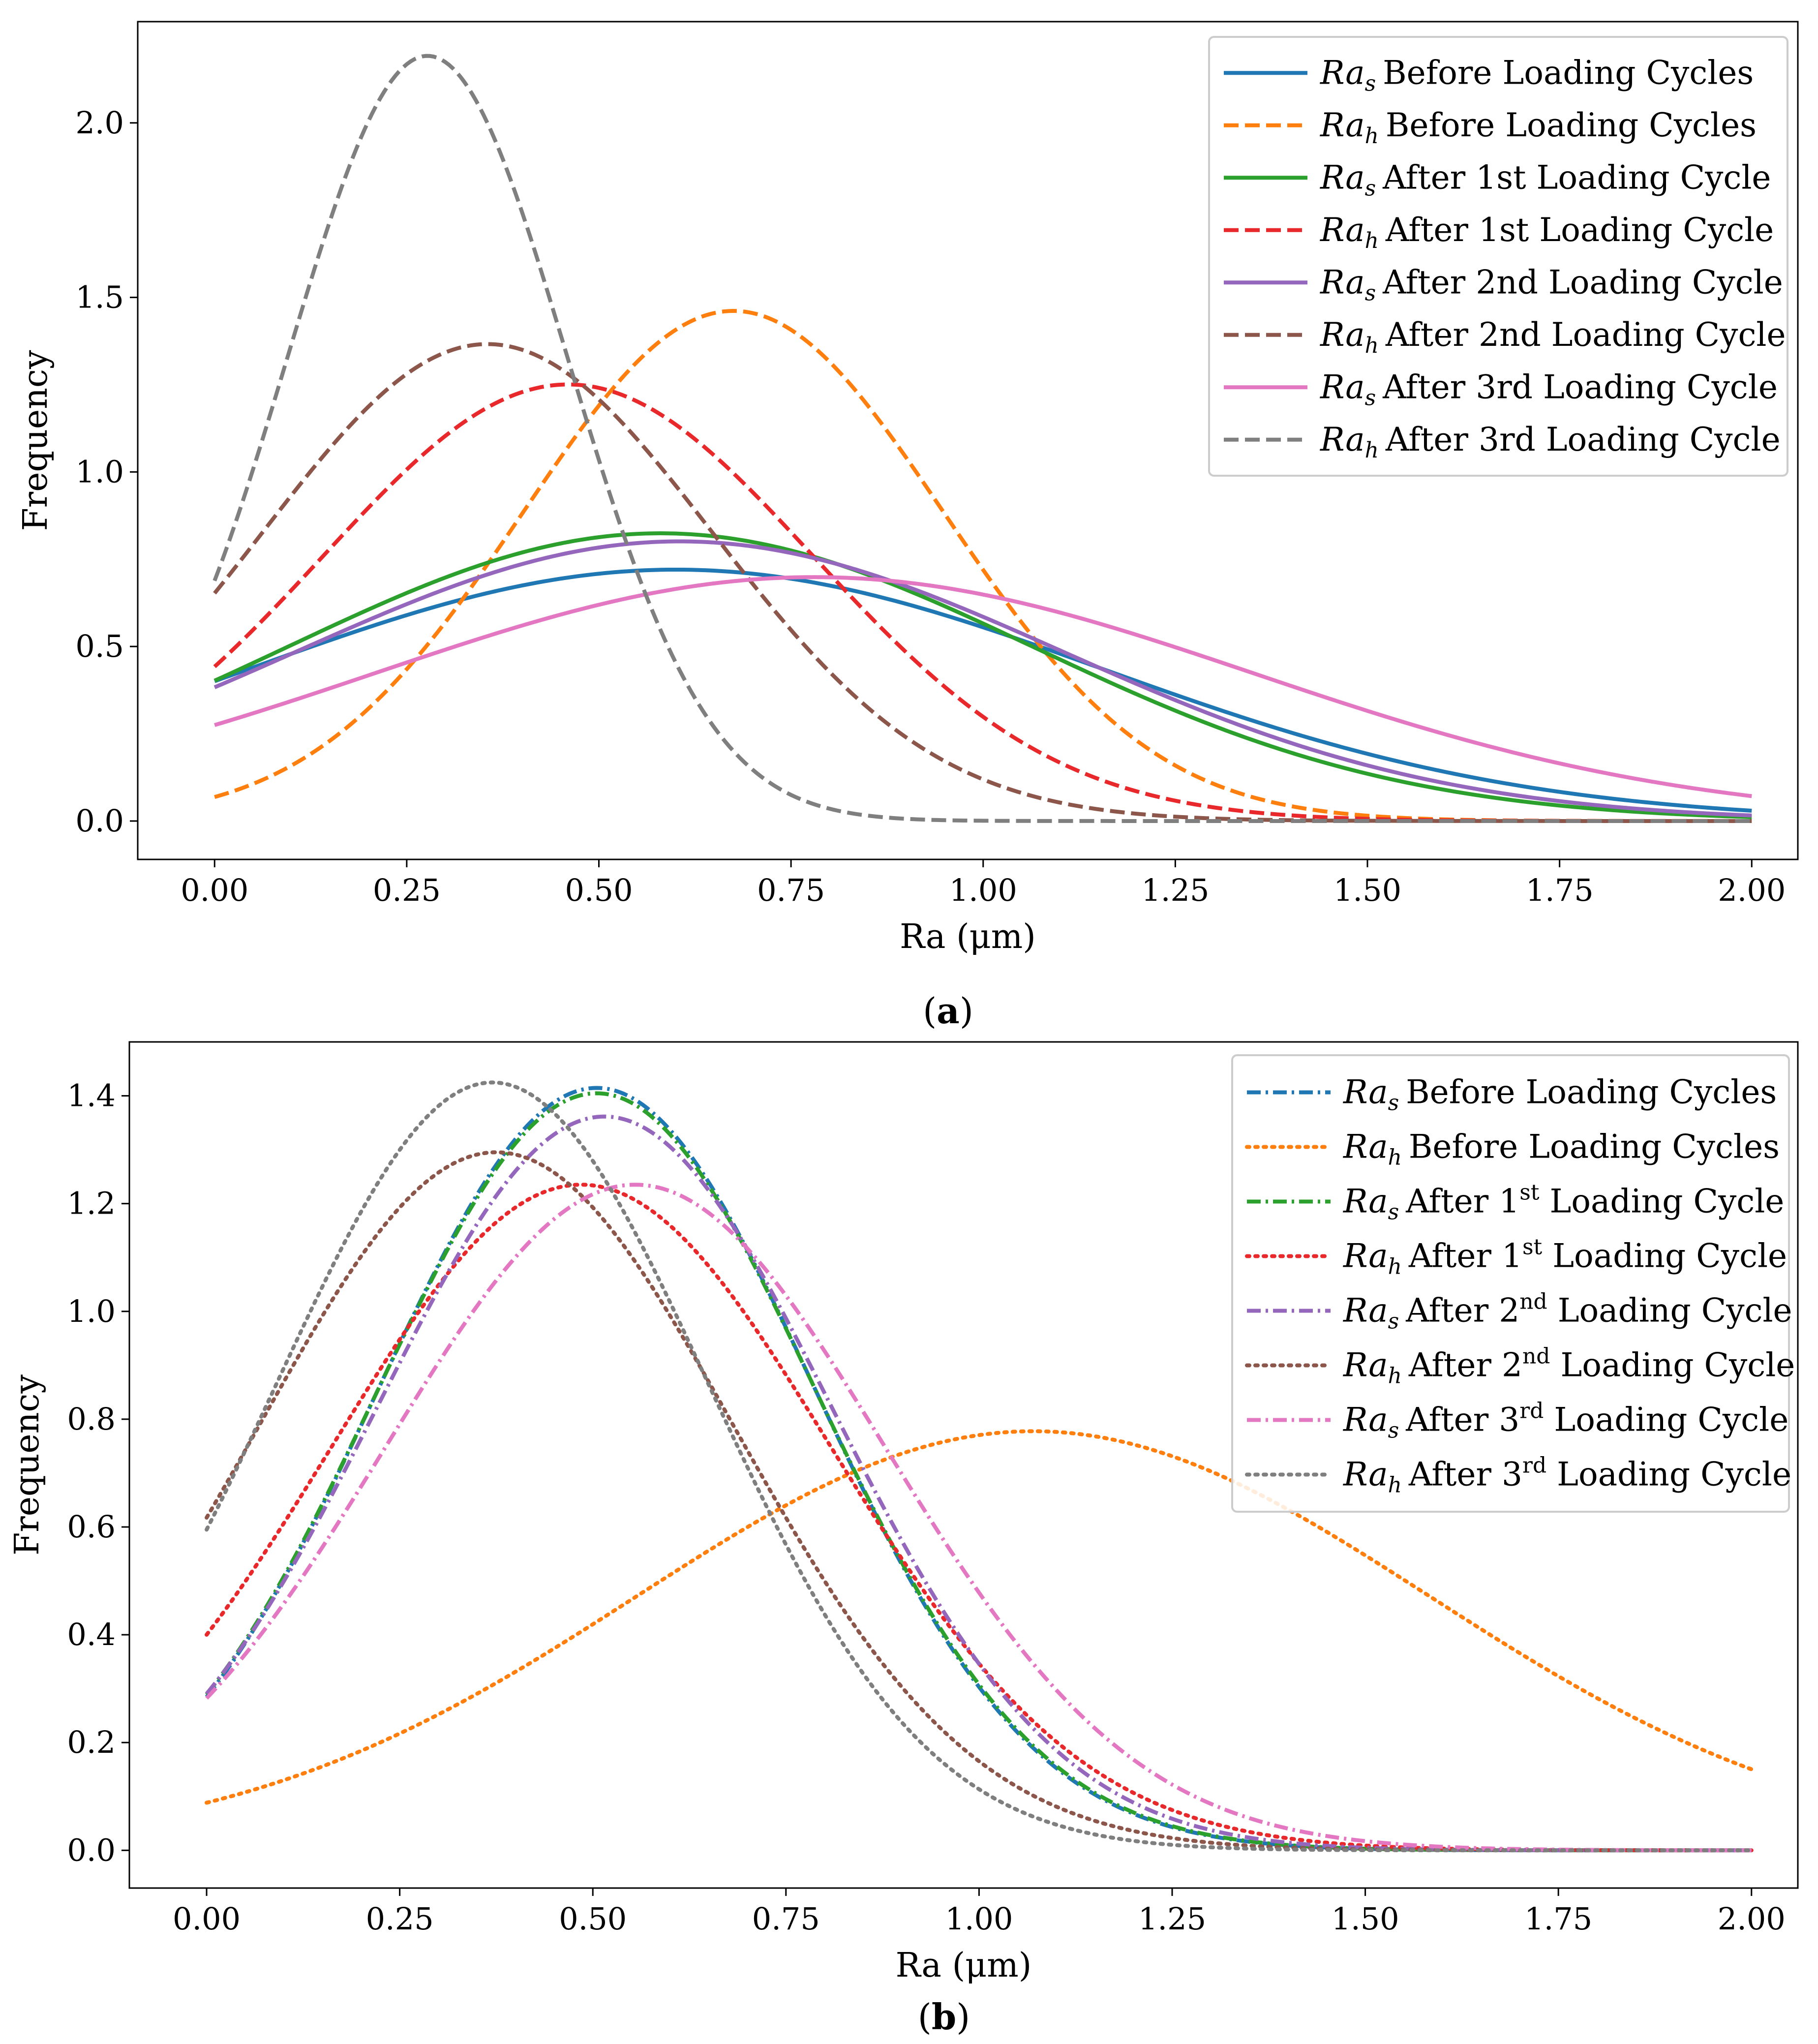  I want to click on panel-caption: (a), so click(948, 1011).